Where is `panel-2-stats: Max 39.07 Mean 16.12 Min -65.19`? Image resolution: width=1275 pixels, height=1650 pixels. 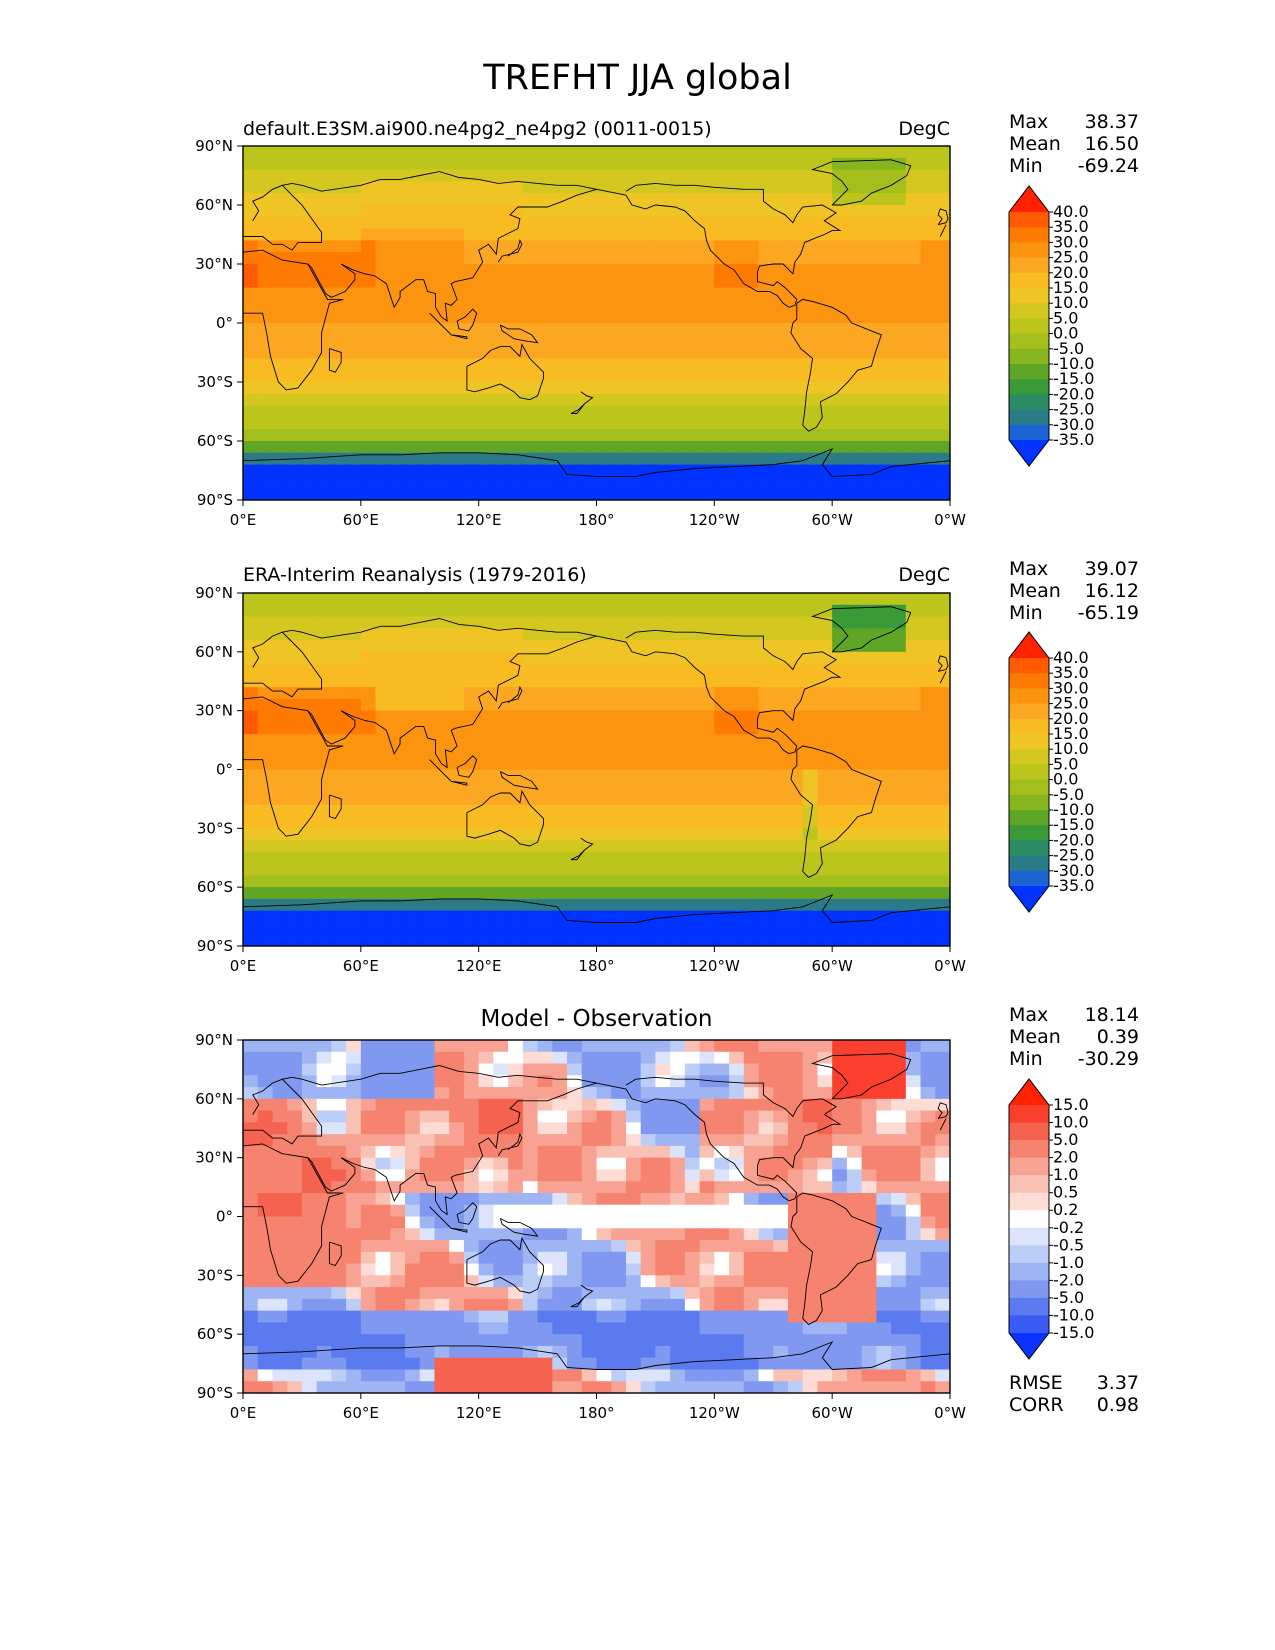
panel-2-stats: Max 39.07 Mean 16.12 Min -65.19 is located at coordinates (1074, 591).